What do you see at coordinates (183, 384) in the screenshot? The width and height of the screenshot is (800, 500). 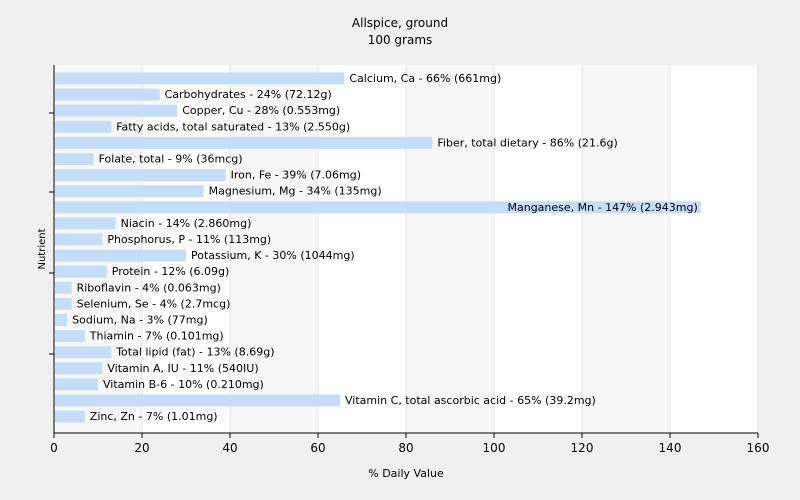 I see `bar-label: Vitamin B-6 - 10% (0.210mg)` at bounding box center [183, 384].